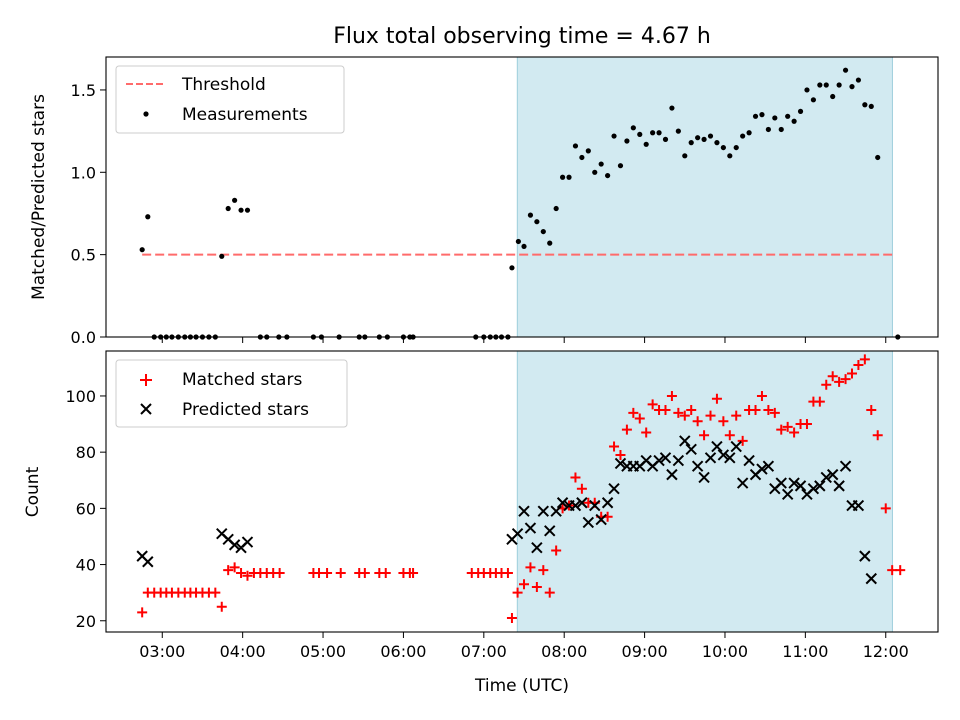  Describe the element at coordinates (484, 651) in the screenshot. I see `x-tick-label: 07:00` at that location.